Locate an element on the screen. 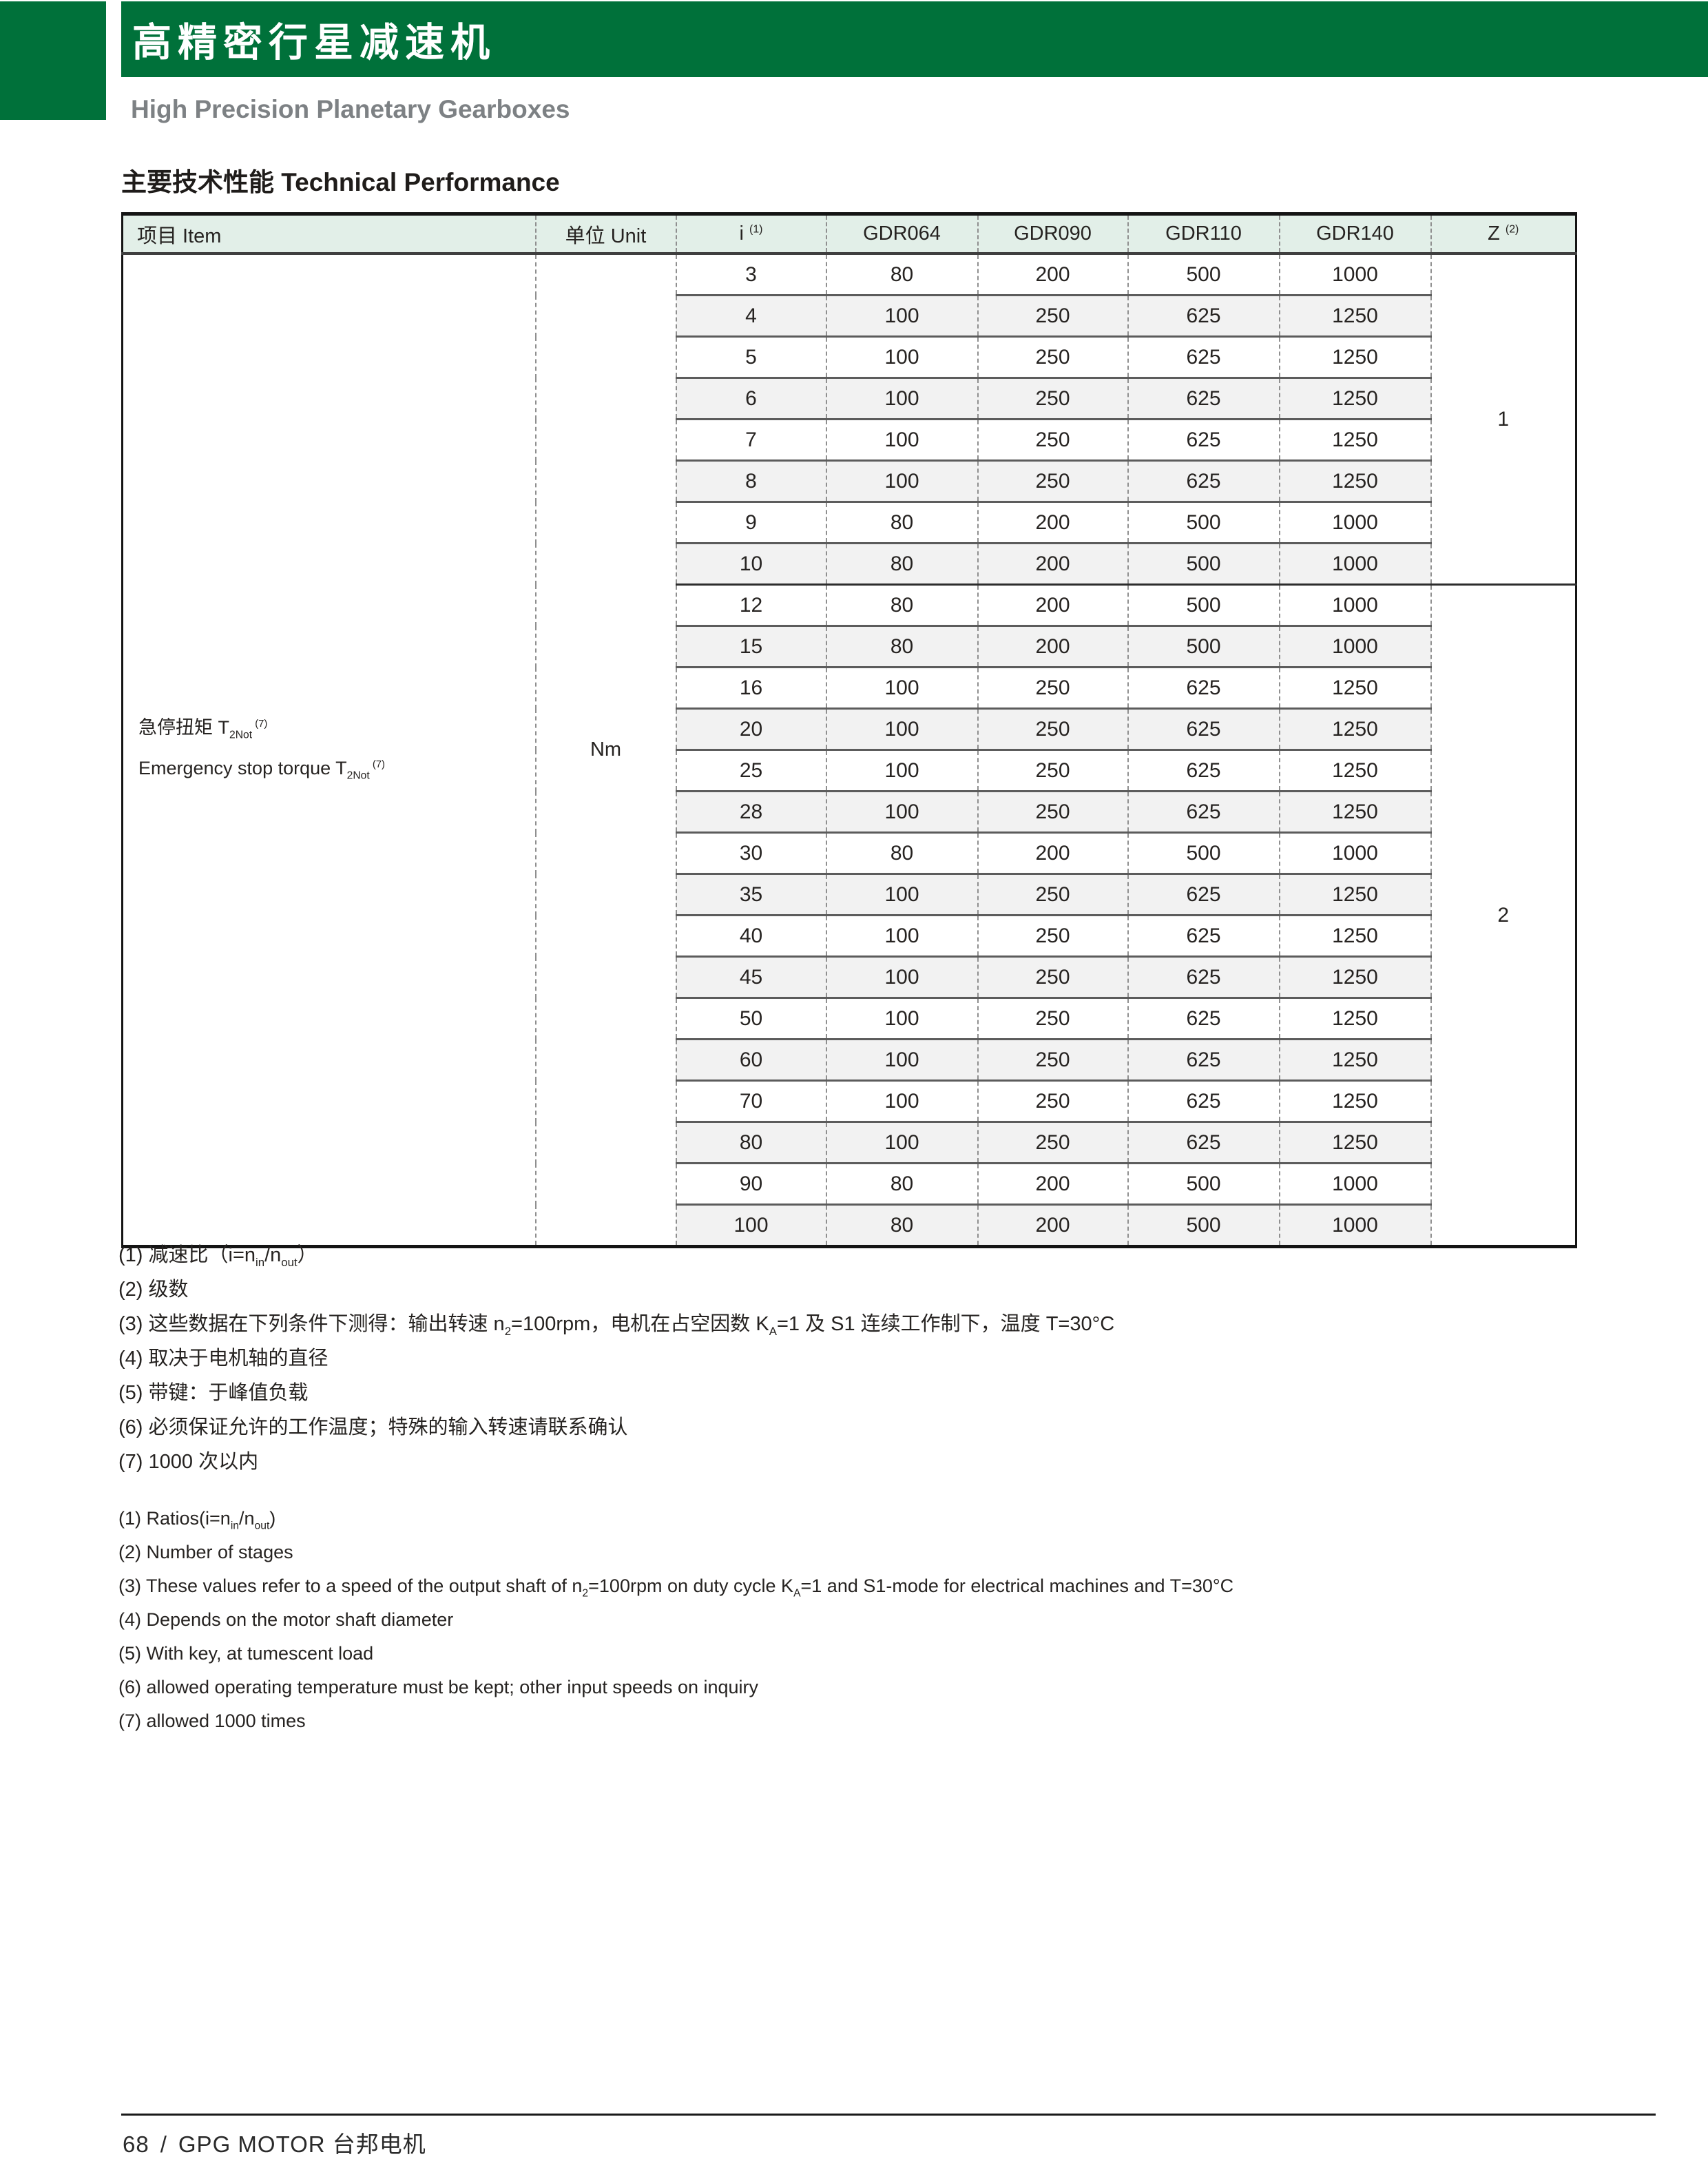 The width and height of the screenshot is (1708, 2159). table-row-i-9: 9 80 200 500 1000 is located at coordinates (850, 523).